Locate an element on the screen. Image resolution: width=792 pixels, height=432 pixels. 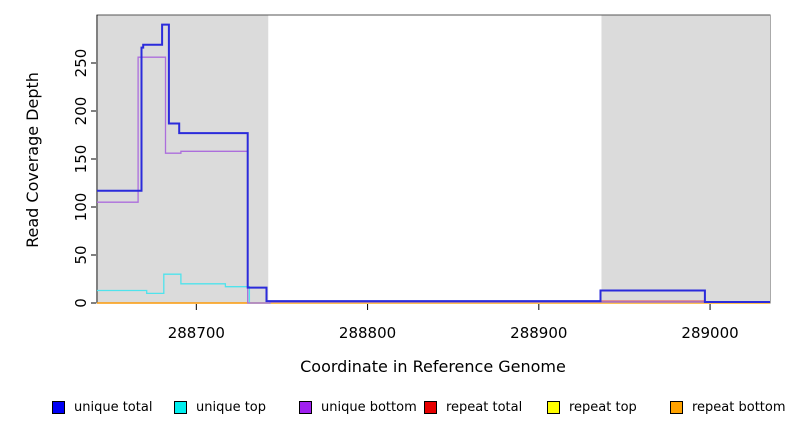
x-tick-label: 288900 is located at coordinates (538, 333).